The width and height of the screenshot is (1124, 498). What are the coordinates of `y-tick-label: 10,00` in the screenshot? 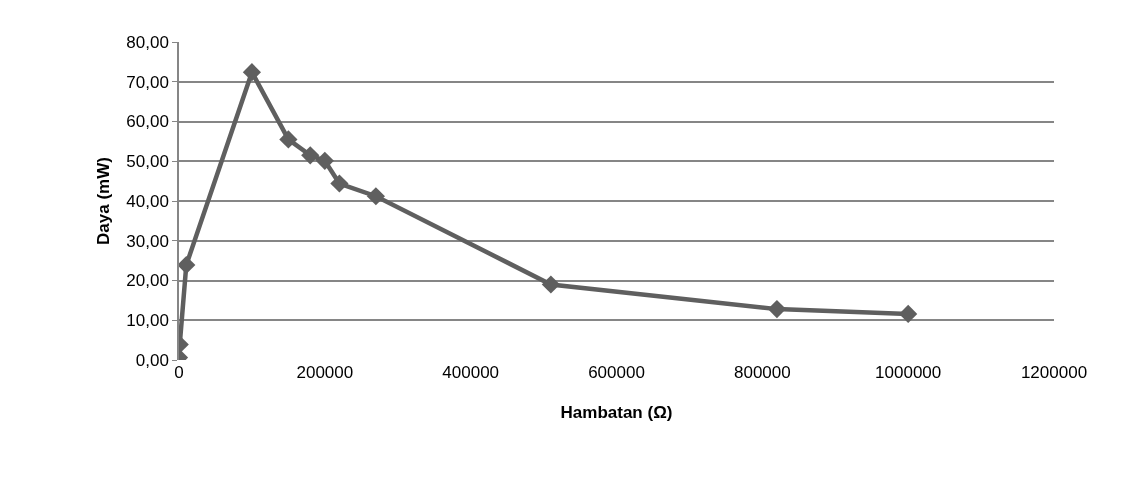 It's located at (147, 321).